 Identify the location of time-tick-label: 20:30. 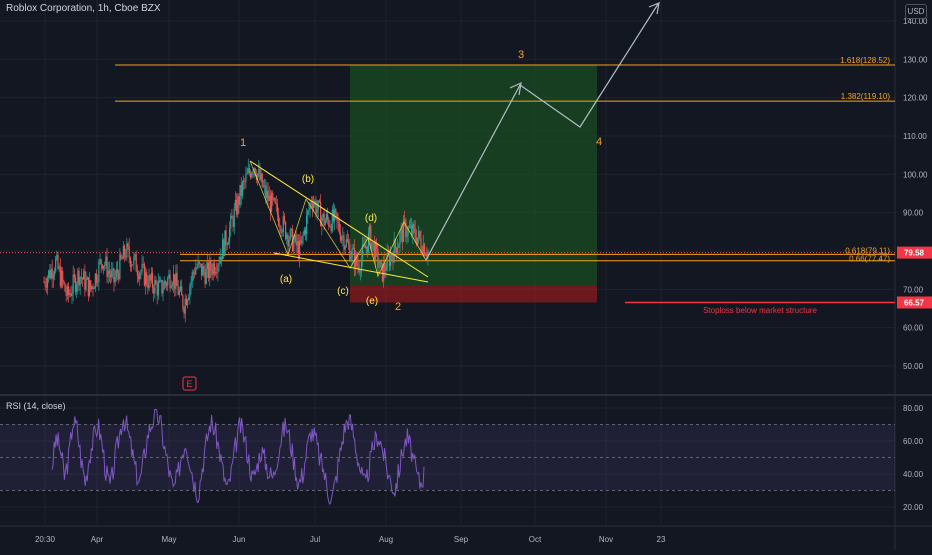
(45, 539).